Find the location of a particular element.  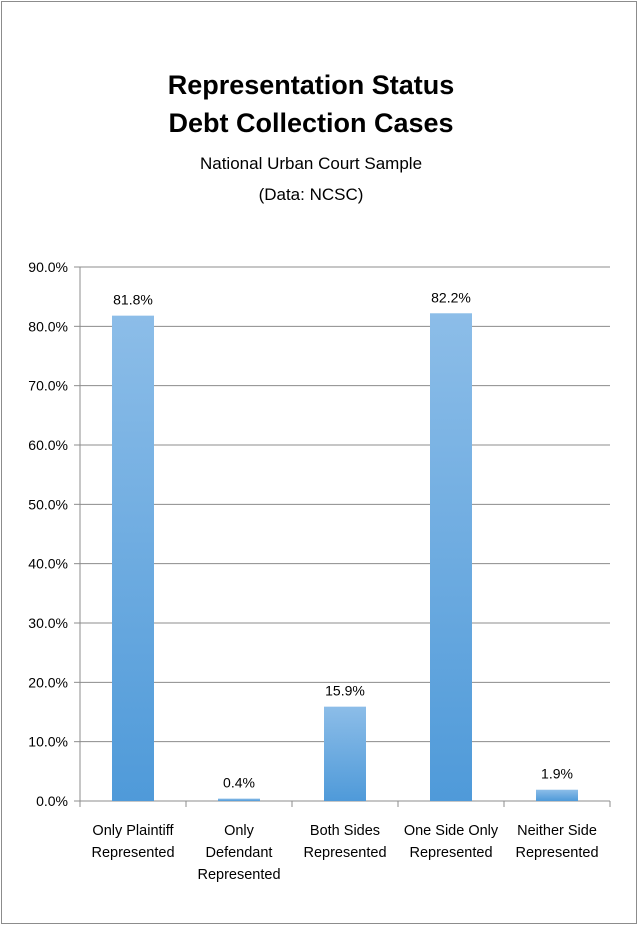

data-label: 82.2% is located at coordinates (451, 297).